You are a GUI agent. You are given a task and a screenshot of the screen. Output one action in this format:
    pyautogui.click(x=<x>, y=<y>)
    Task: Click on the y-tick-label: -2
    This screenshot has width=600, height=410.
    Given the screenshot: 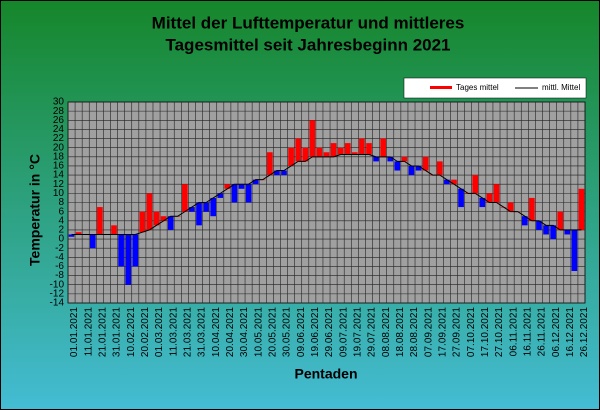 What is the action you would take?
    pyautogui.click(x=59, y=248)
    